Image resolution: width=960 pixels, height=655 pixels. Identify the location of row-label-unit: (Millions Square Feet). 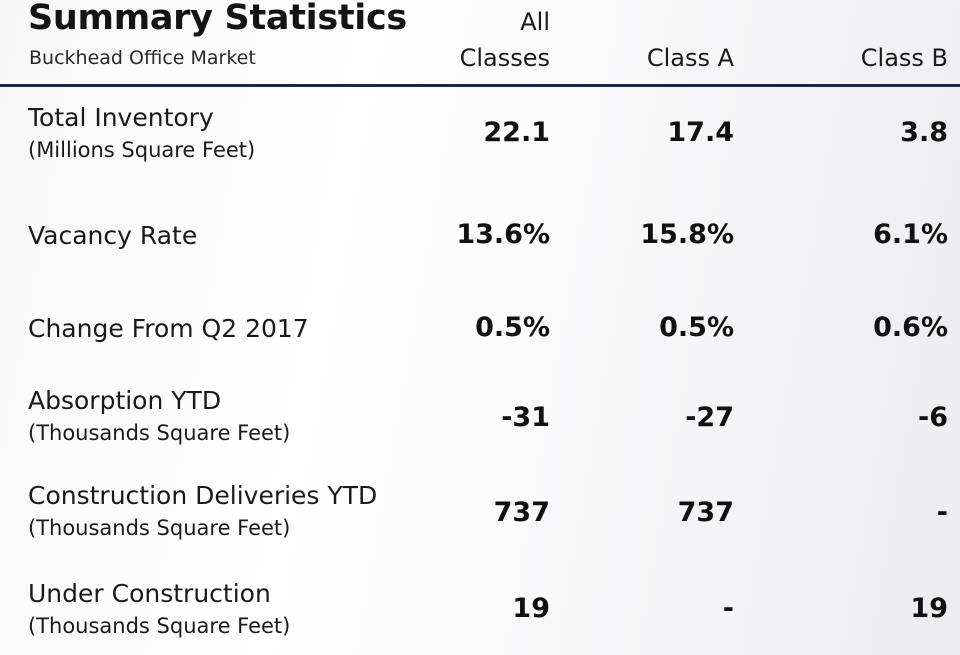
(142, 150).